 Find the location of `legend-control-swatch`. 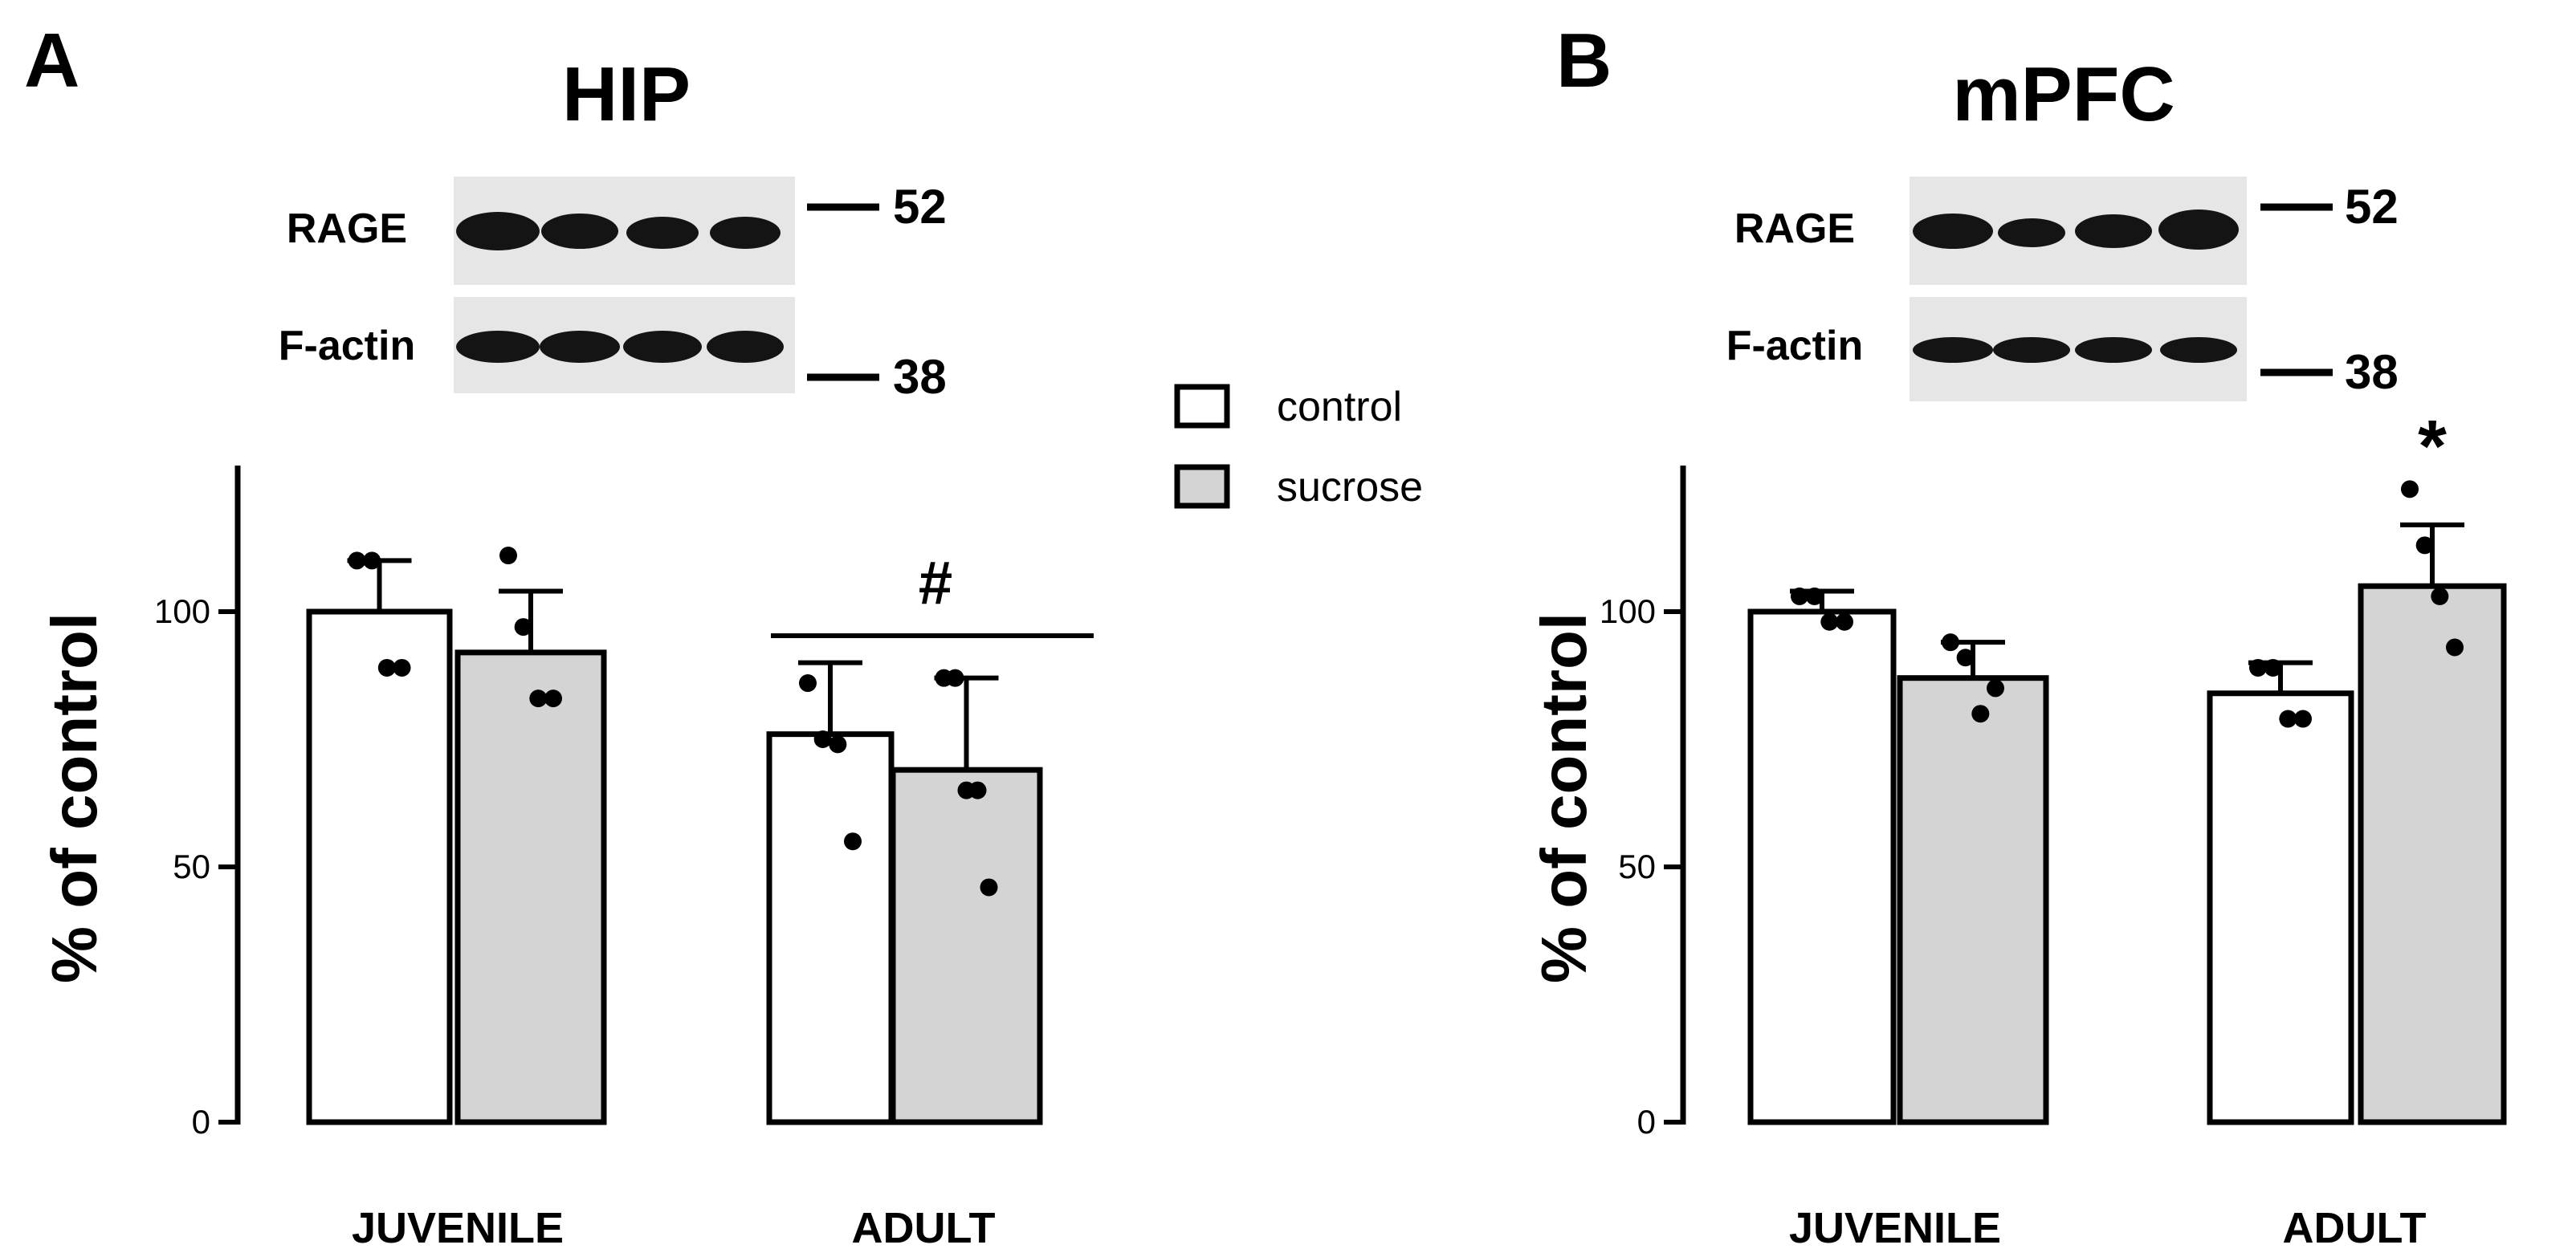

legend-control-swatch is located at coordinates (1202, 407).